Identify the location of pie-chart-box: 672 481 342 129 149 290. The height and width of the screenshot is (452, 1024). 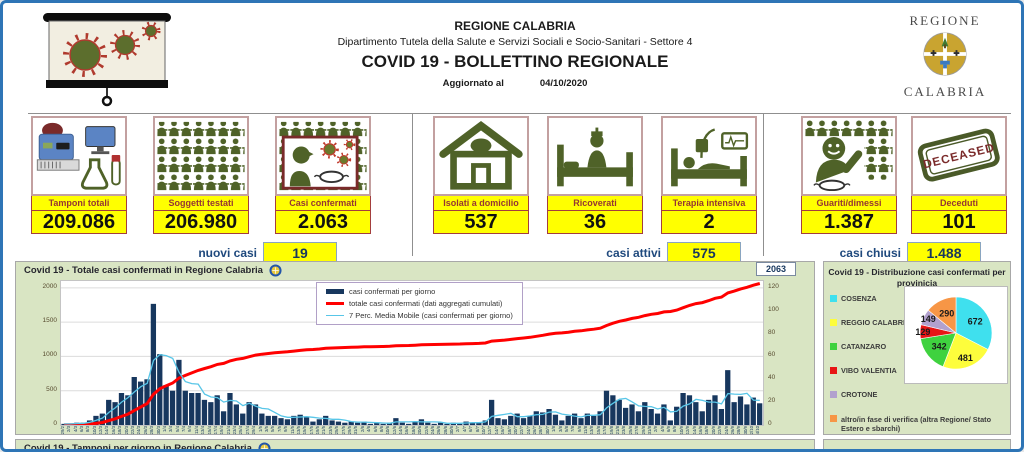
(956, 335).